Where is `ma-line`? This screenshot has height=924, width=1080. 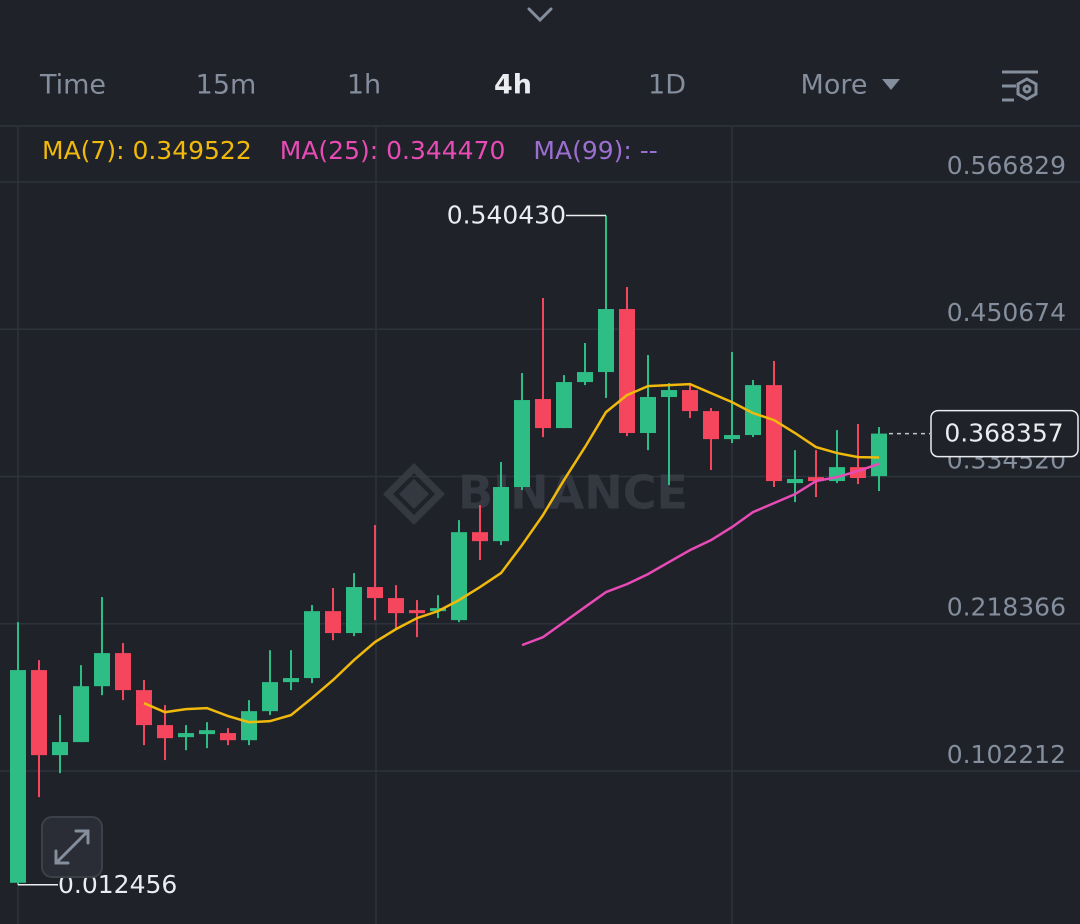 ma-line is located at coordinates (700, 554).